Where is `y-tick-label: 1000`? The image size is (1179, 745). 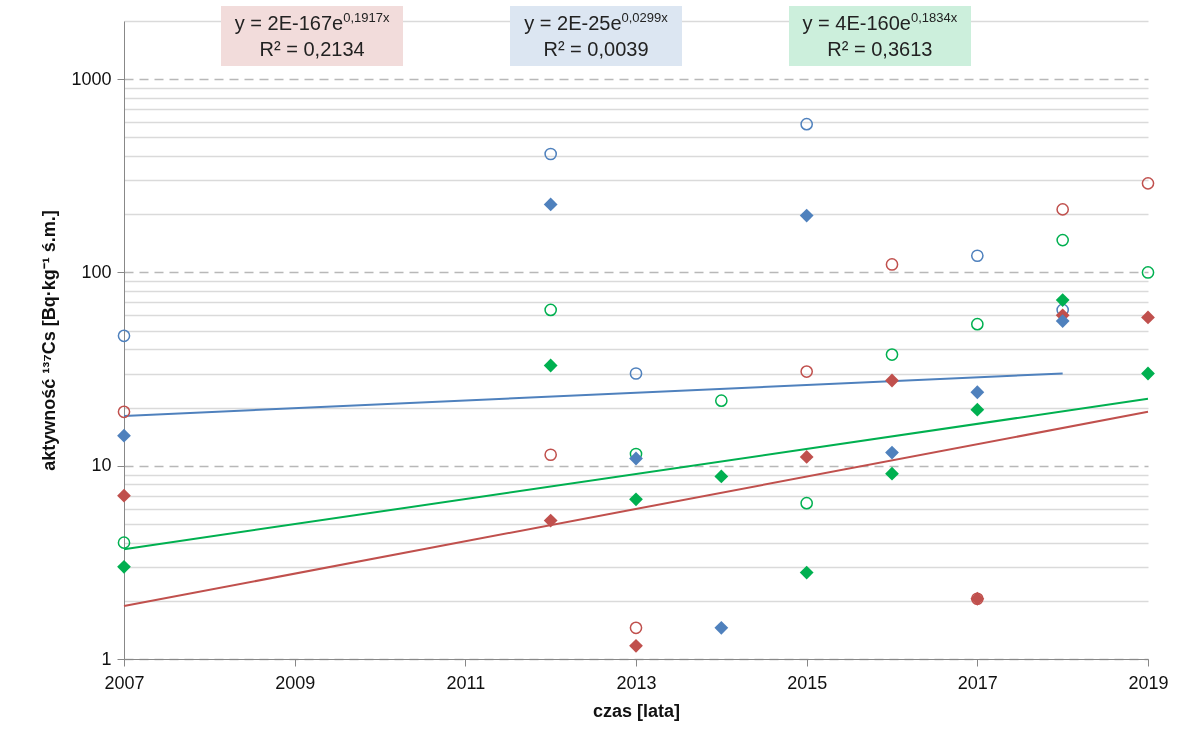
y-tick-label: 1000 is located at coordinates (91, 78).